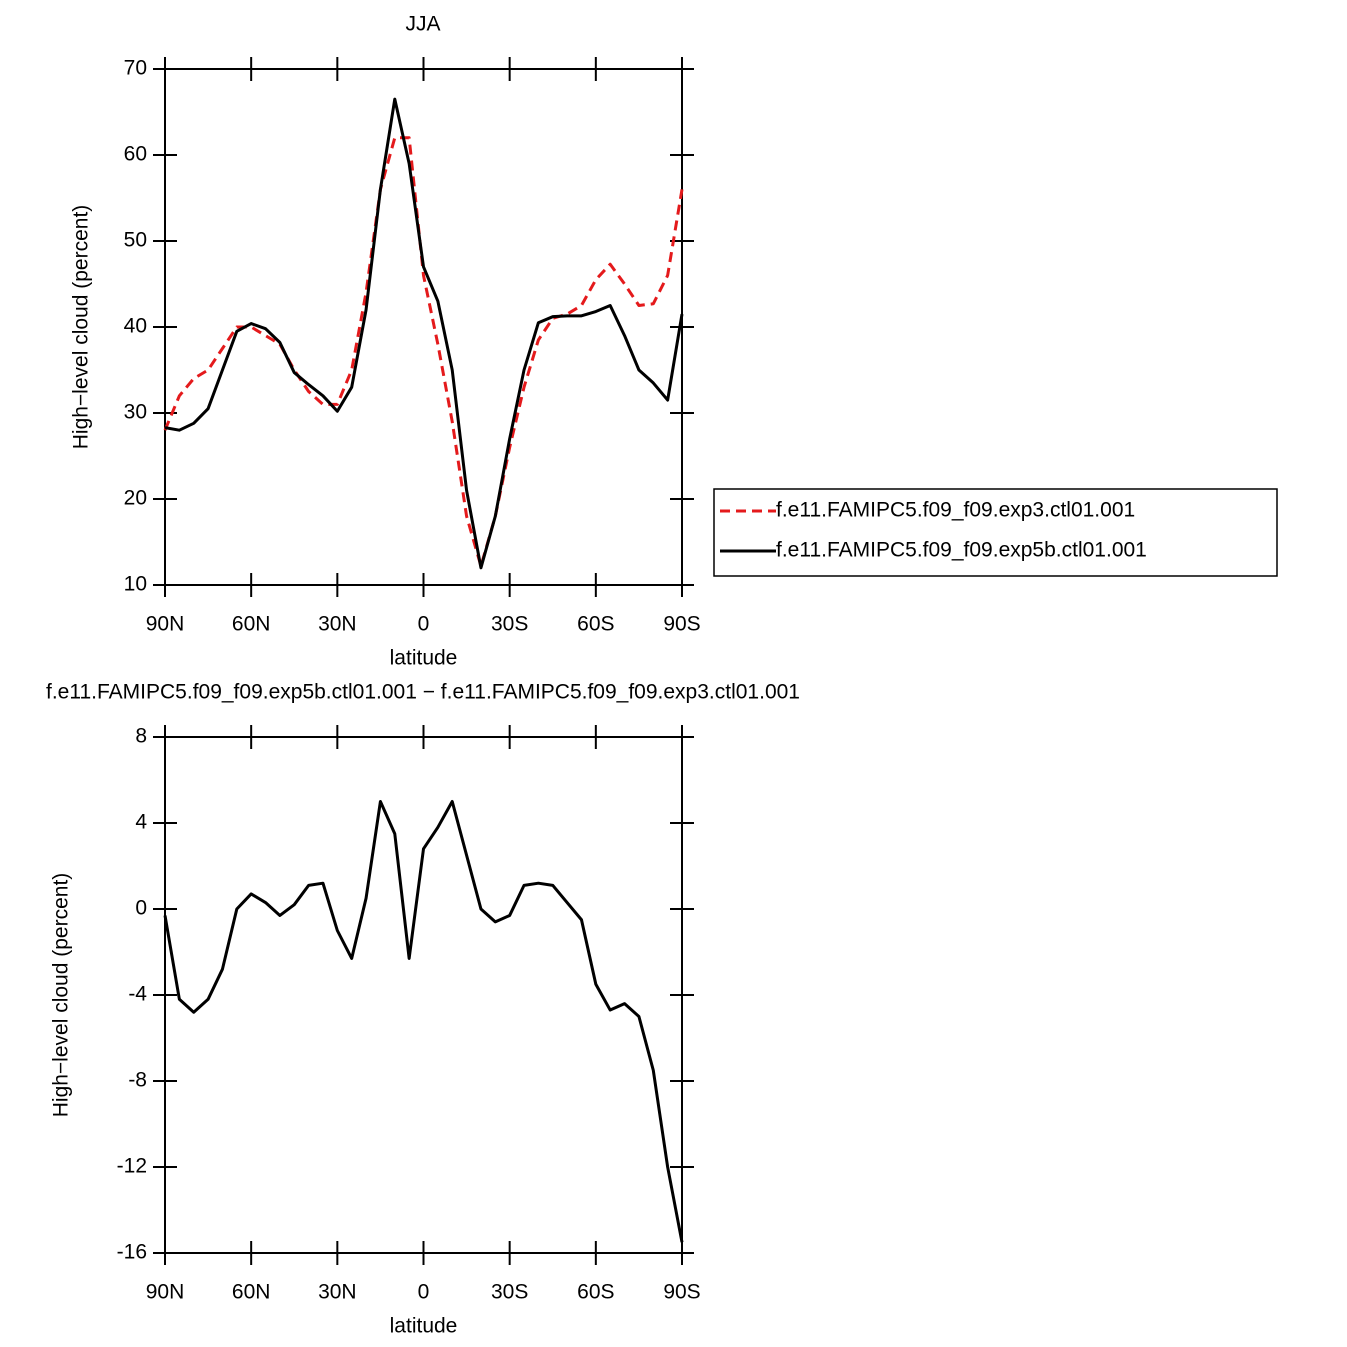 The height and width of the screenshot is (1347, 1347). I want to click on chart-title: JJA, so click(422, 24).